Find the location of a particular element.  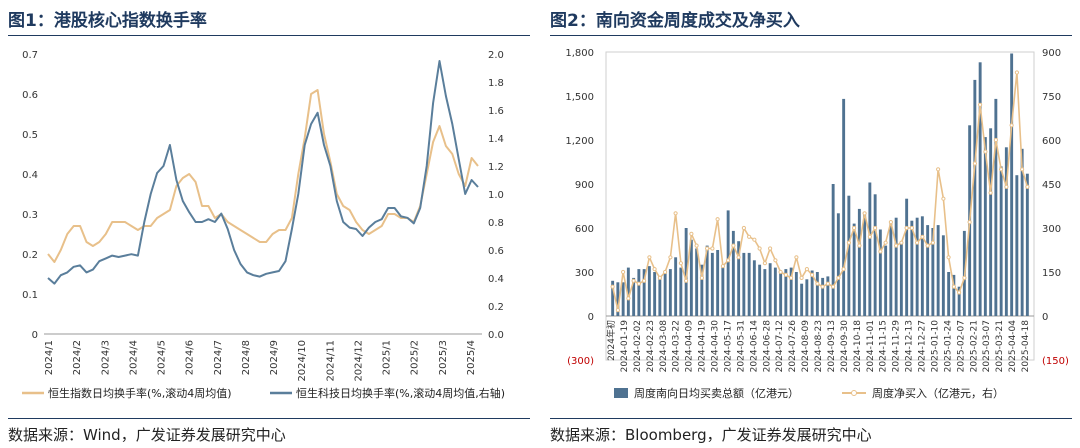

x-tick-label: 2024-03-08 is located at coordinates (664, 346).